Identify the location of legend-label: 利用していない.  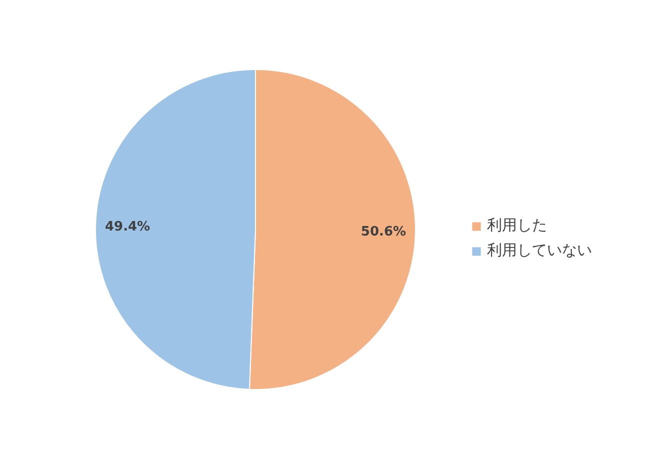
(539, 250).